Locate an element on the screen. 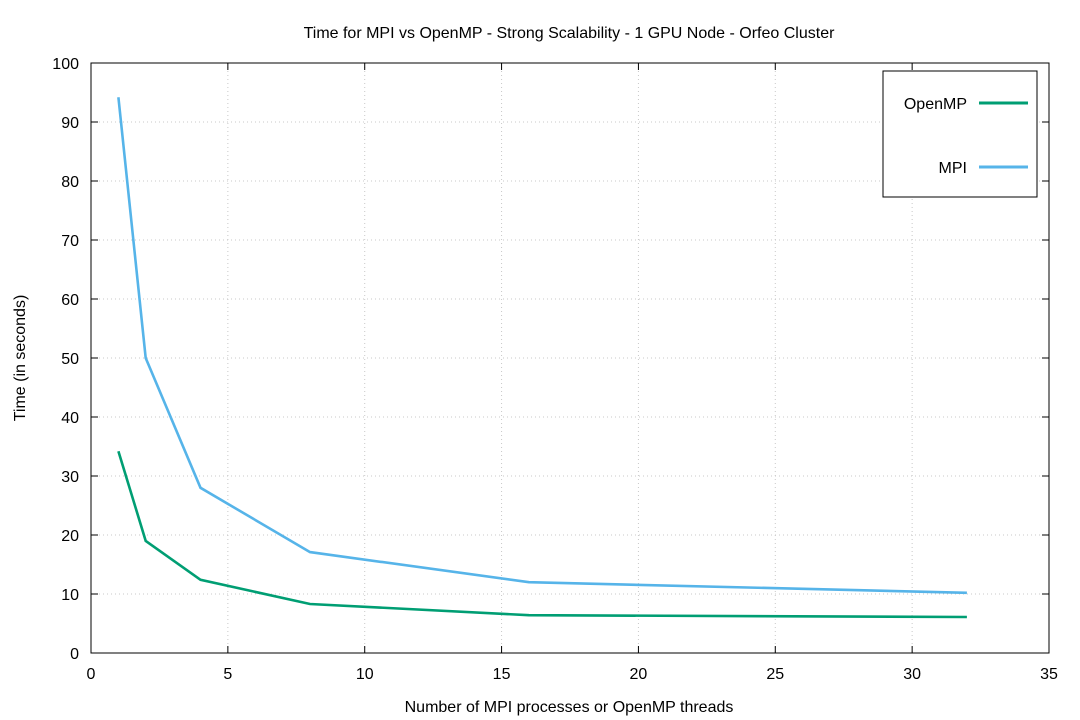 The height and width of the screenshot is (720, 1080). y-tick-label: 70 is located at coordinates (70, 241).